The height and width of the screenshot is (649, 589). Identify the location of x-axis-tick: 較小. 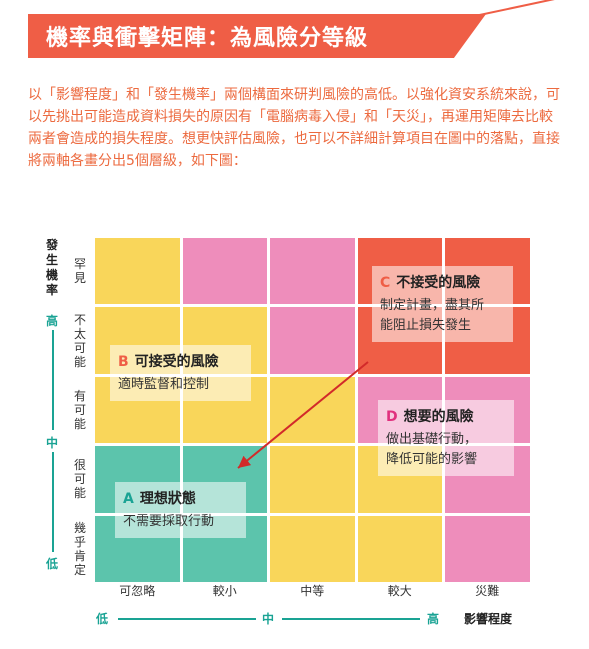
(224, 591).